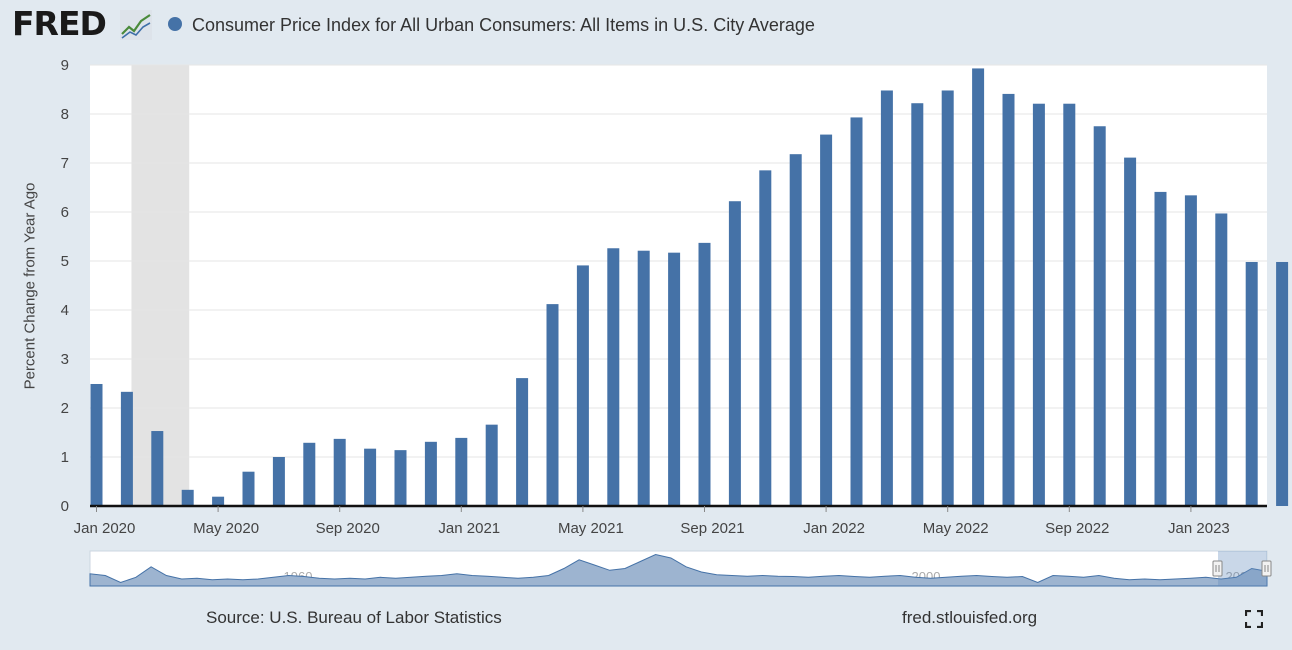 The height and width of the screenshot is (650, 1292). What do you see at coordinates (1266, 568) in the screenshot?
I see `navigator-handle-right` at bounding box center [1266, 568].